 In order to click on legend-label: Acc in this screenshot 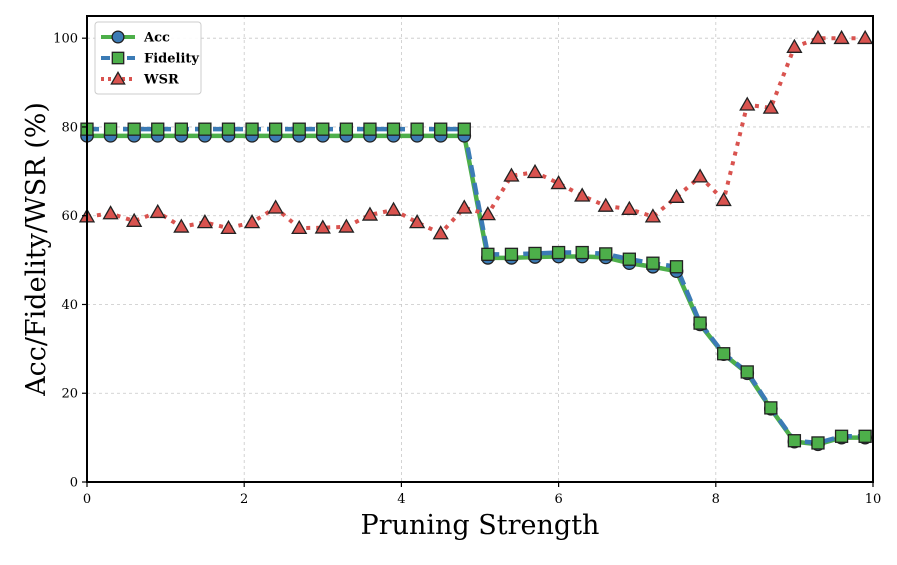, I will do `click(156, 38)`.